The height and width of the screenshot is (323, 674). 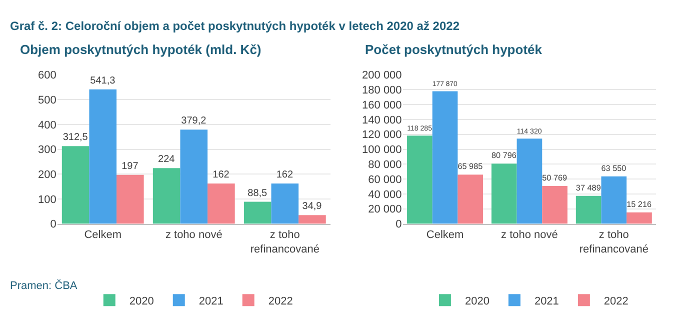 What do you see at coordinates (589, 187) in the screenshot?
I see `data-label: 37 489` at bounding box center [589, 187].